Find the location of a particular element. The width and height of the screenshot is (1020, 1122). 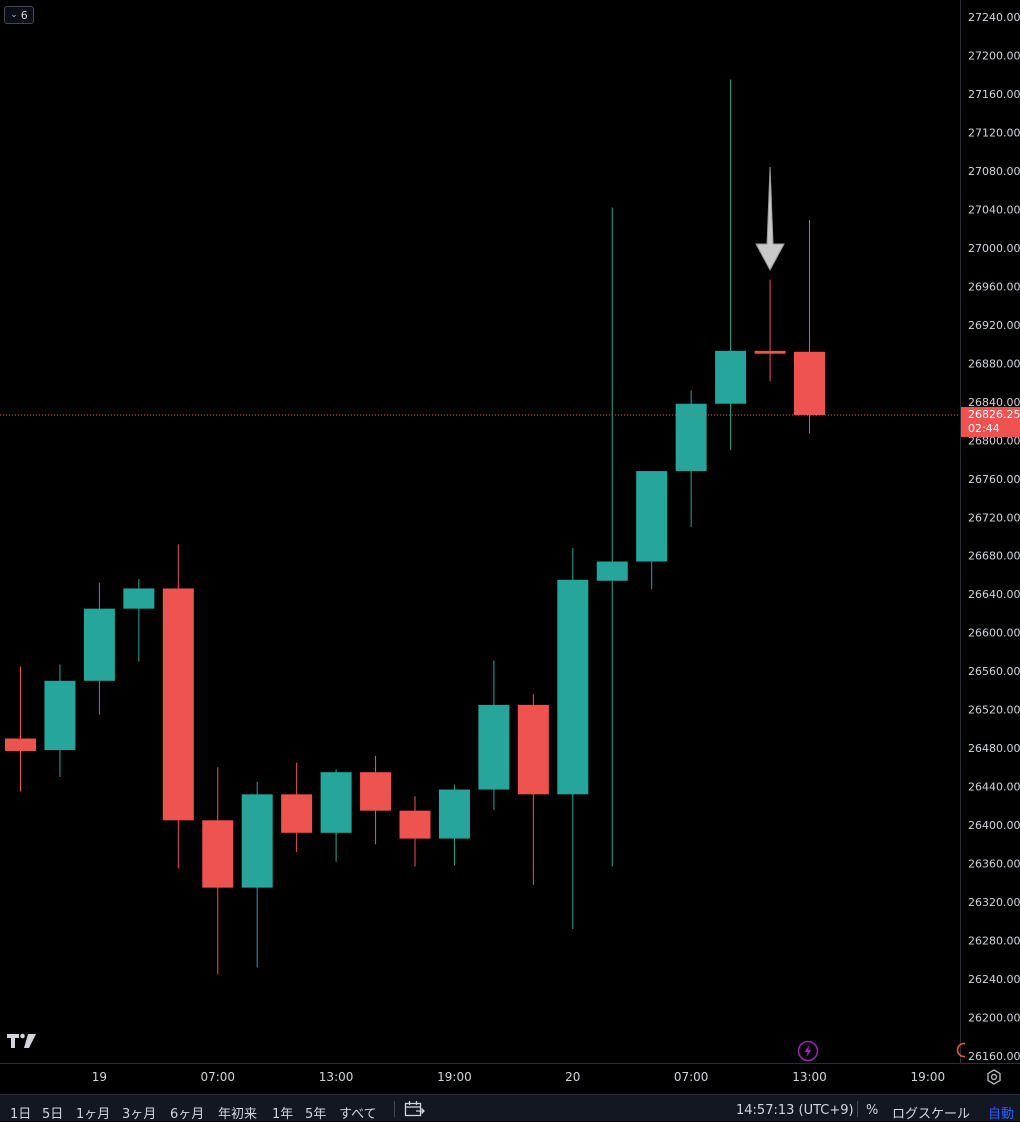

price-tick-label: 26840.00 is located at coordinates (994, 402).